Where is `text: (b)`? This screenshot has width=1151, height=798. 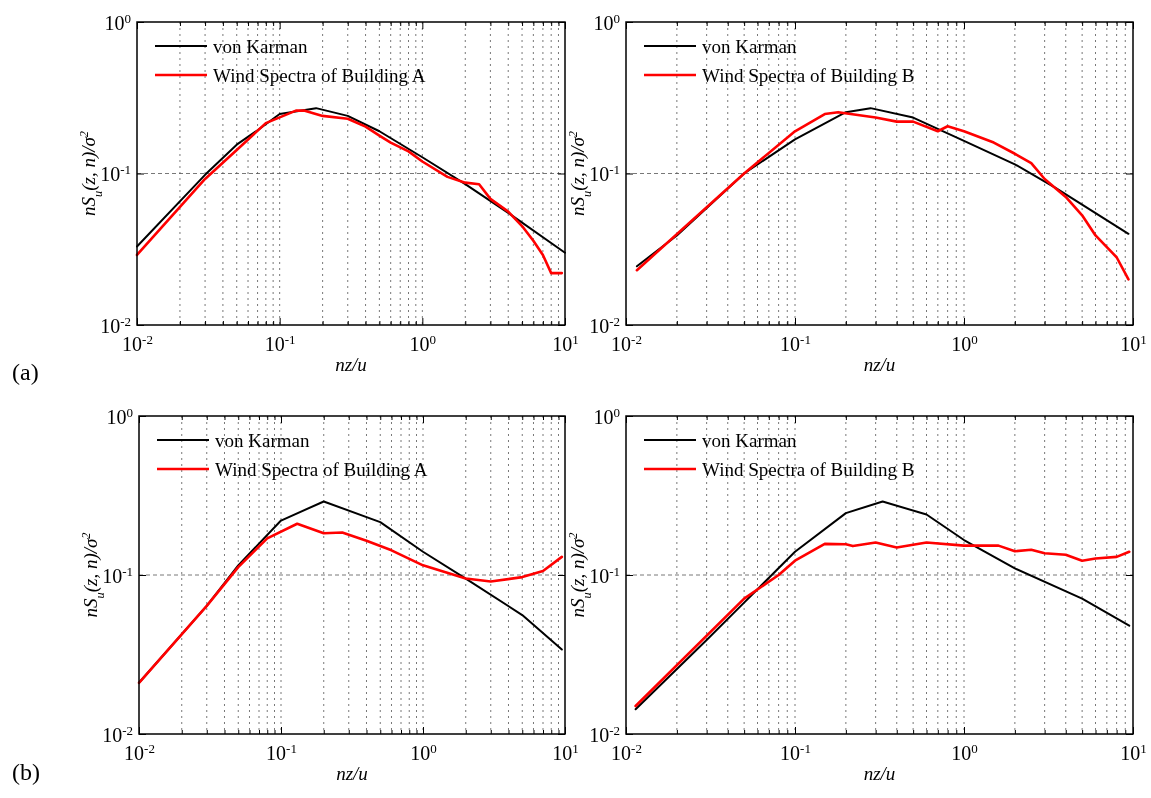 text: (b) is located at coordinates (26, 772).